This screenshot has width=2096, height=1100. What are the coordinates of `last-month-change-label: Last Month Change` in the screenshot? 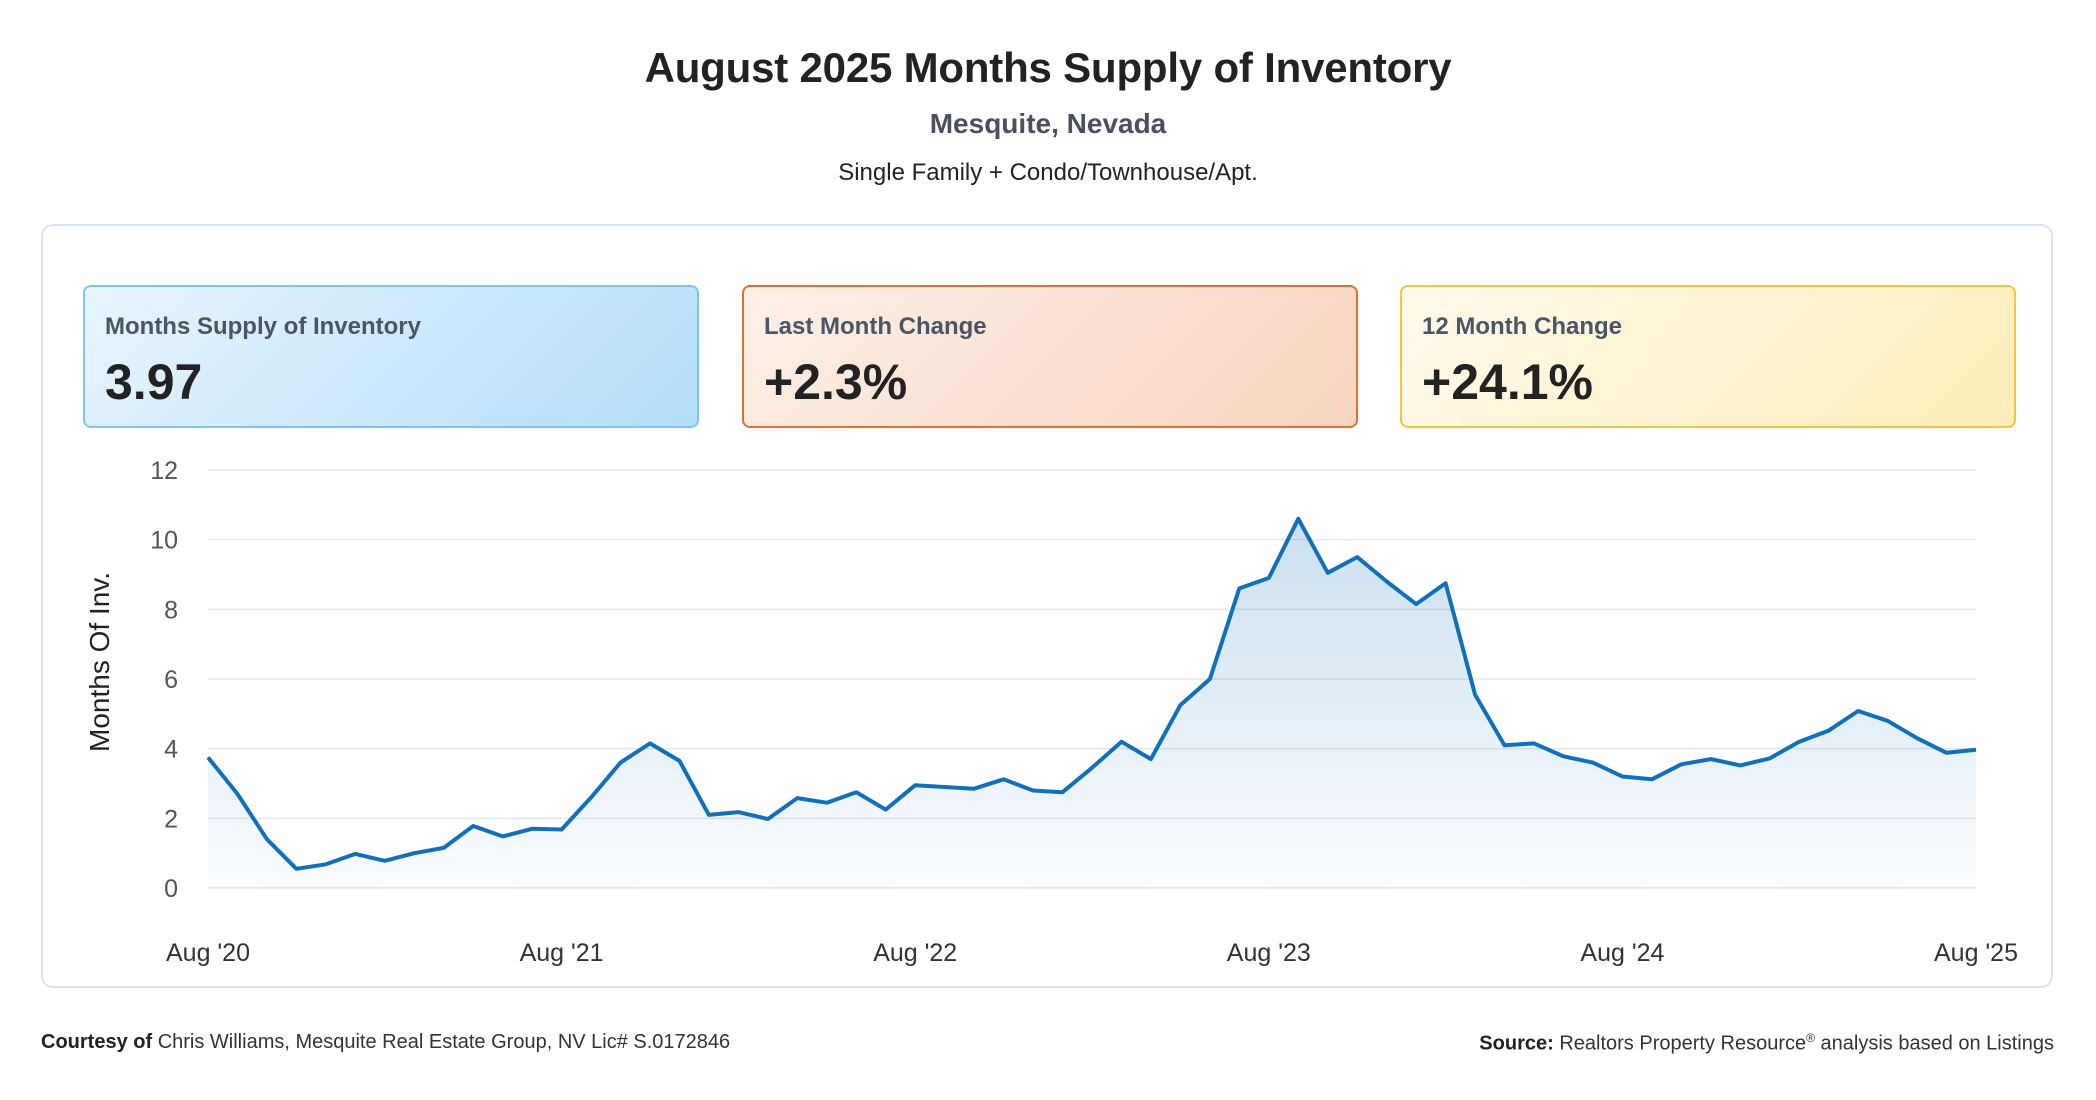 It's located at (875, 326).